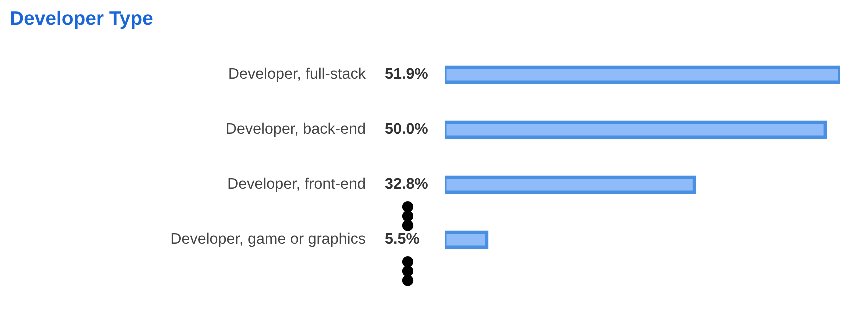 Image resolution: width=861 pixels, height=322 pixels. I want to click on y-tick-label: Developer, full-stack, so click(298, 75).